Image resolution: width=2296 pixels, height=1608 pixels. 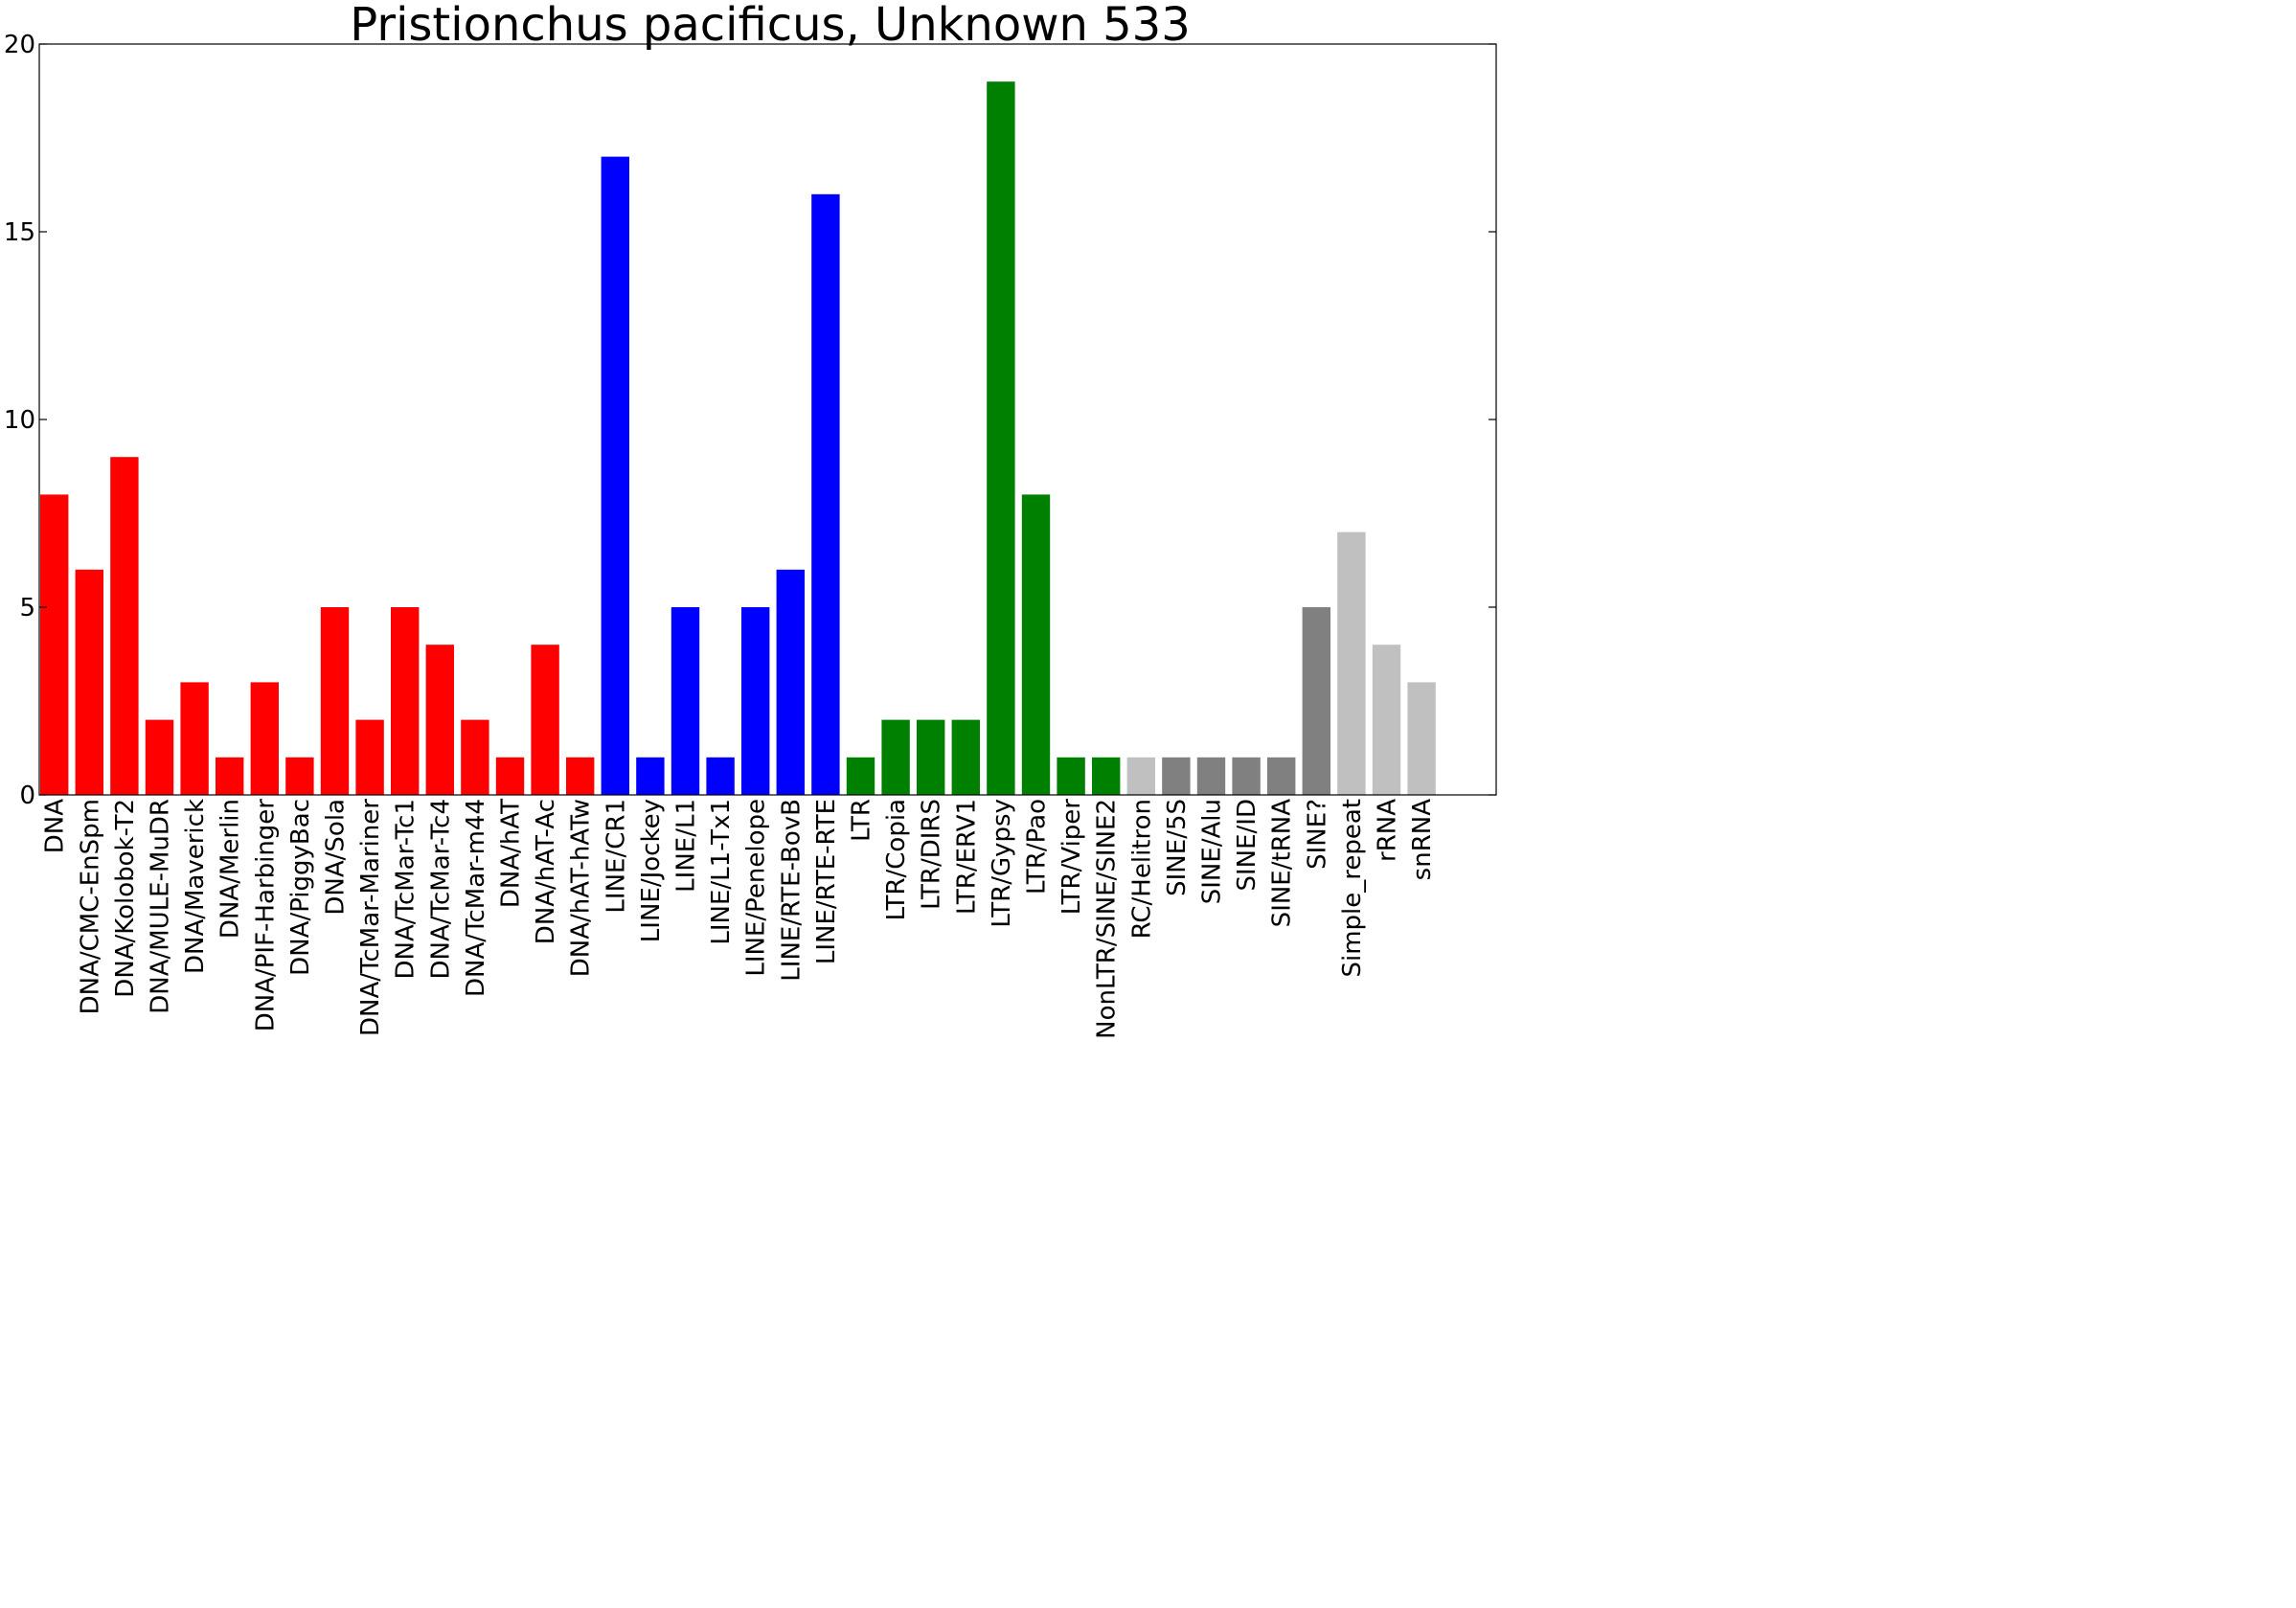 I want to click on x-tick-label: Simple_repeat, so click(x=1352, y=888).